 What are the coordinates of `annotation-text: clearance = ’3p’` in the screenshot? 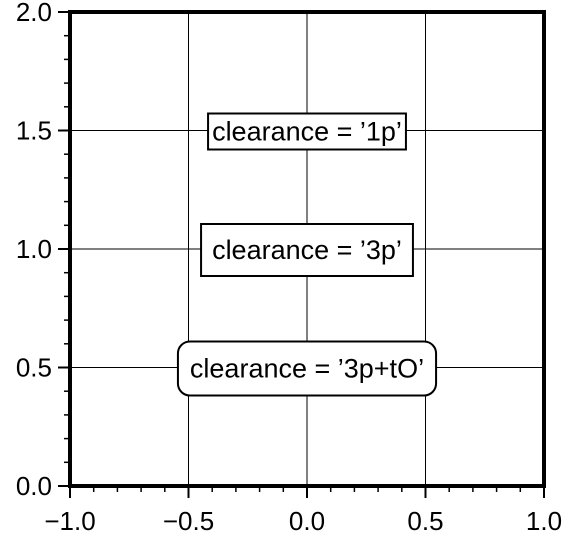 It's located at (307, 250).